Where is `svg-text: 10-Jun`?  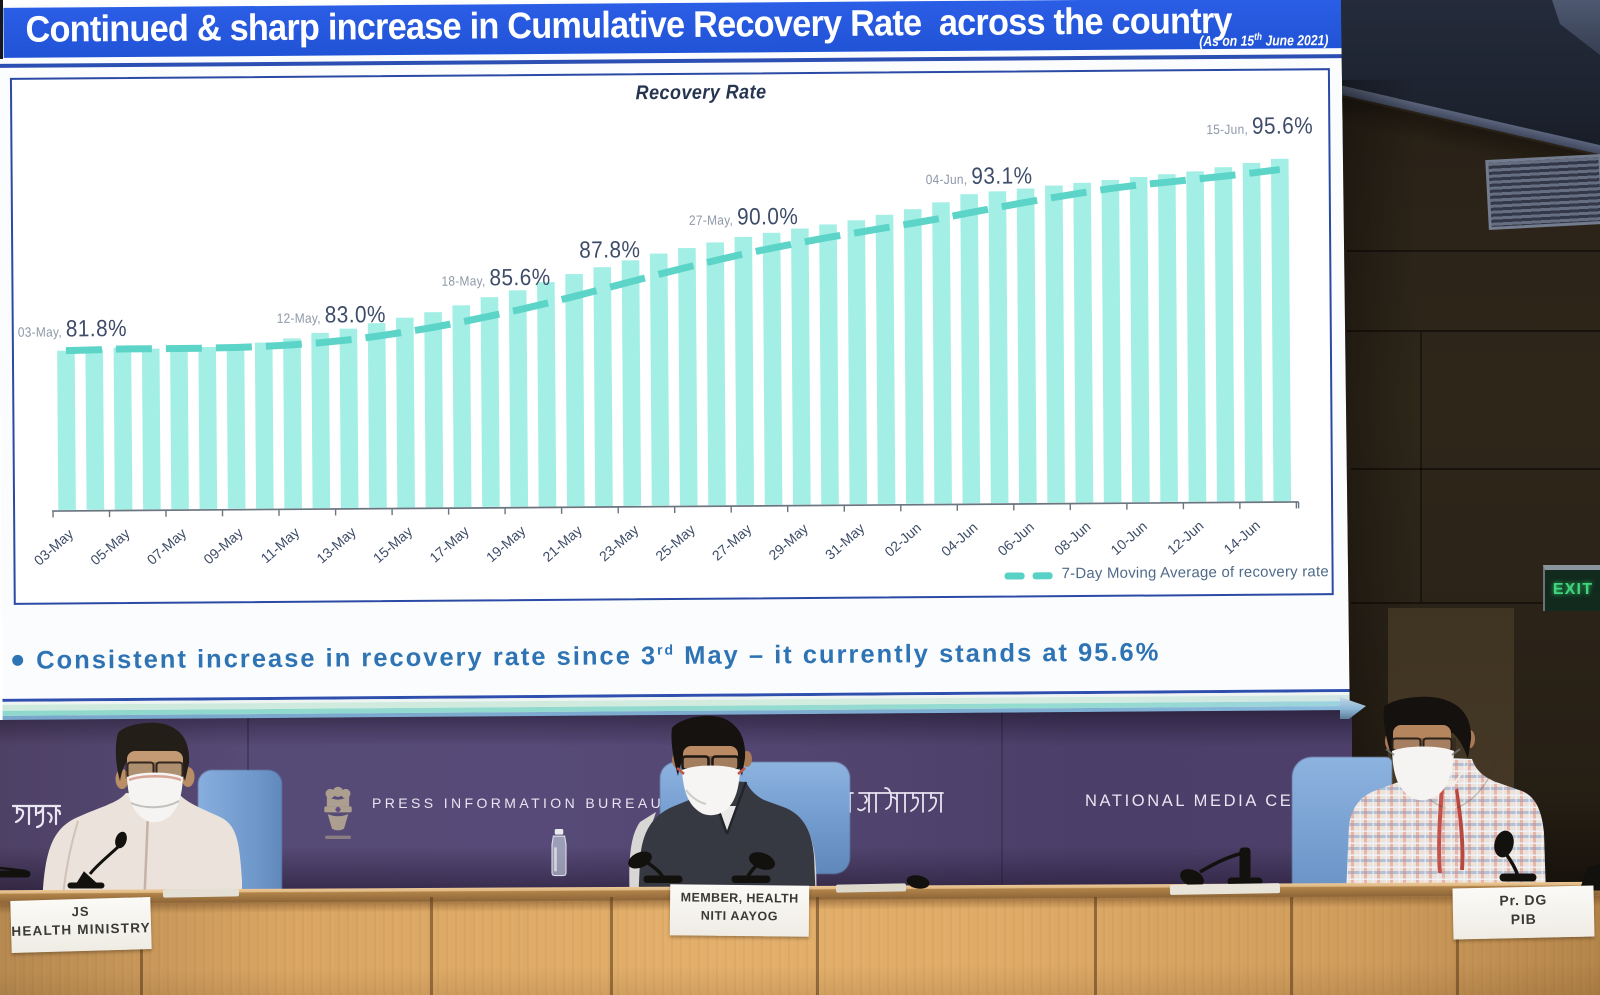 svg-text: 10-Jun is located at coordinates (1128, 538).